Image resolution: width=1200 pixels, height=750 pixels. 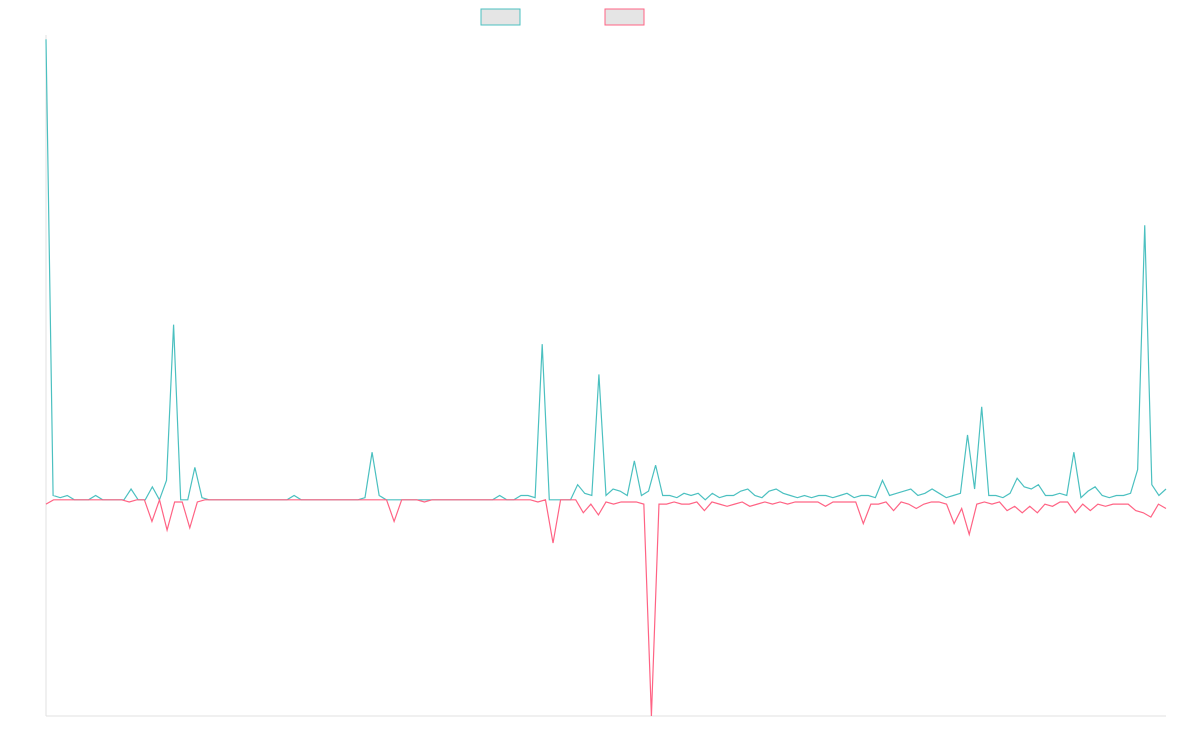 What do you see at coordinates (562, 17) in the screenshot?
I see `legend` at bounding box center [562, 17].